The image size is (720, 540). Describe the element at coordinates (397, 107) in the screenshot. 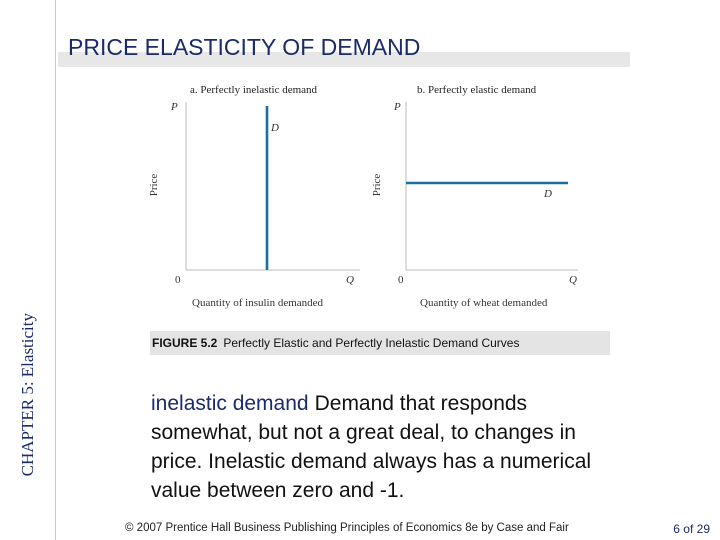

I see `panel-b-p-symbol: P` at that location.